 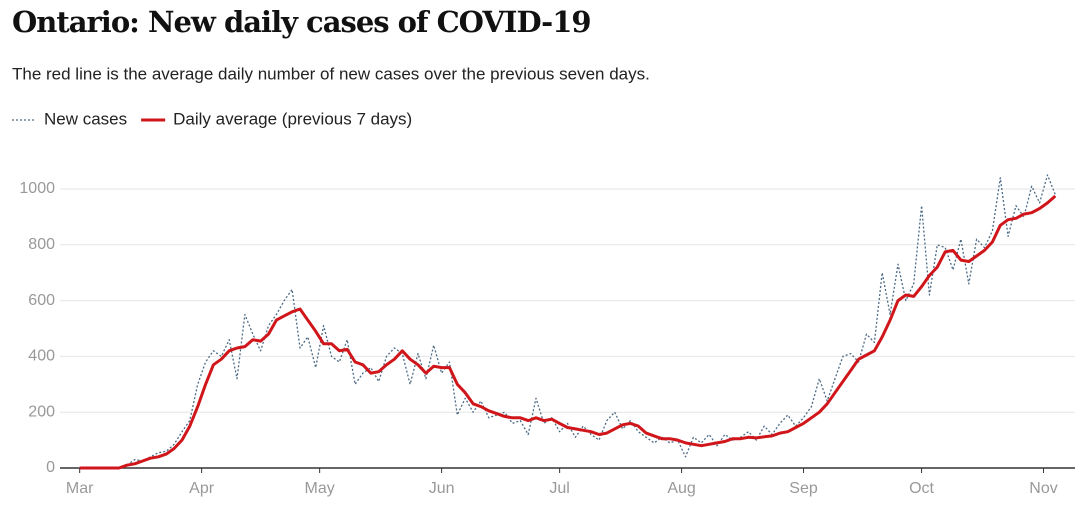 I want to click on x-tick-label: Nov, so click(x=1043, y=488).